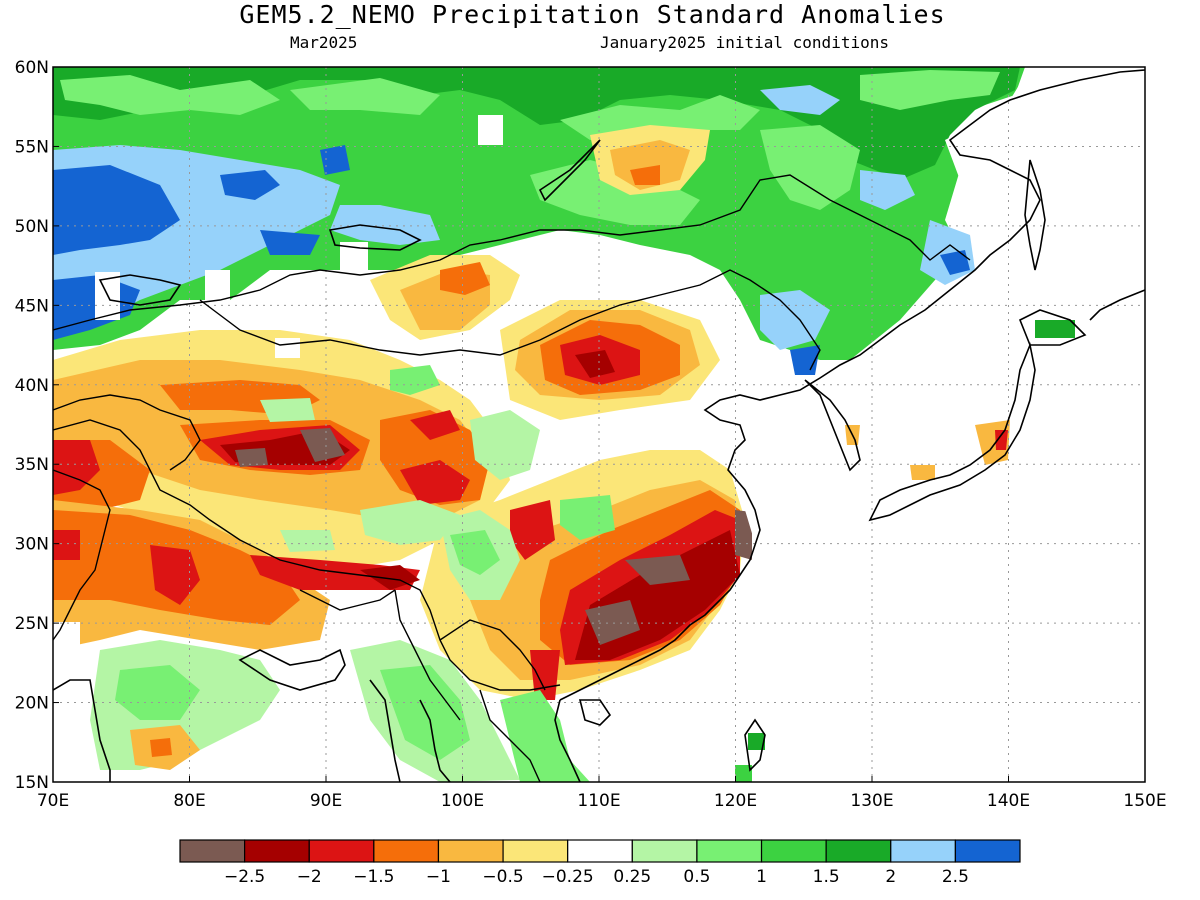  I want to click on latitude-tick-label: 55N, so click(32, 147).